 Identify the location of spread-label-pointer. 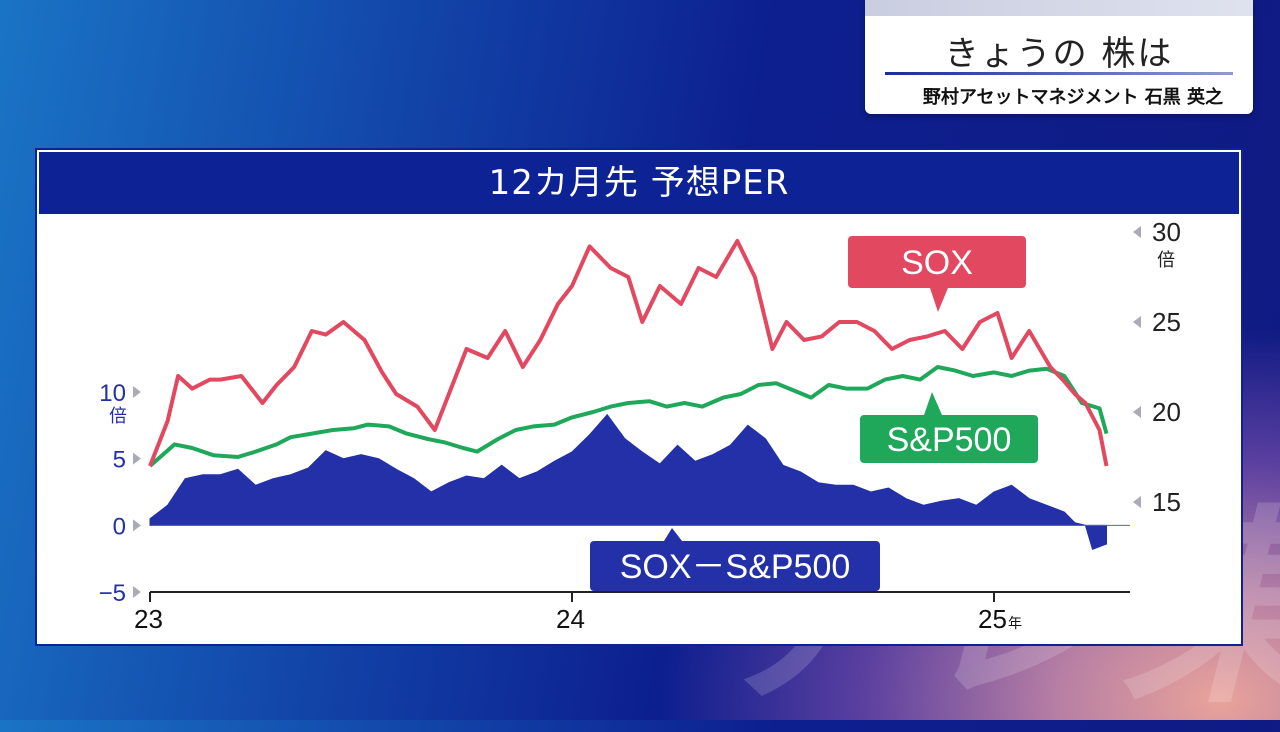
(673, 534).